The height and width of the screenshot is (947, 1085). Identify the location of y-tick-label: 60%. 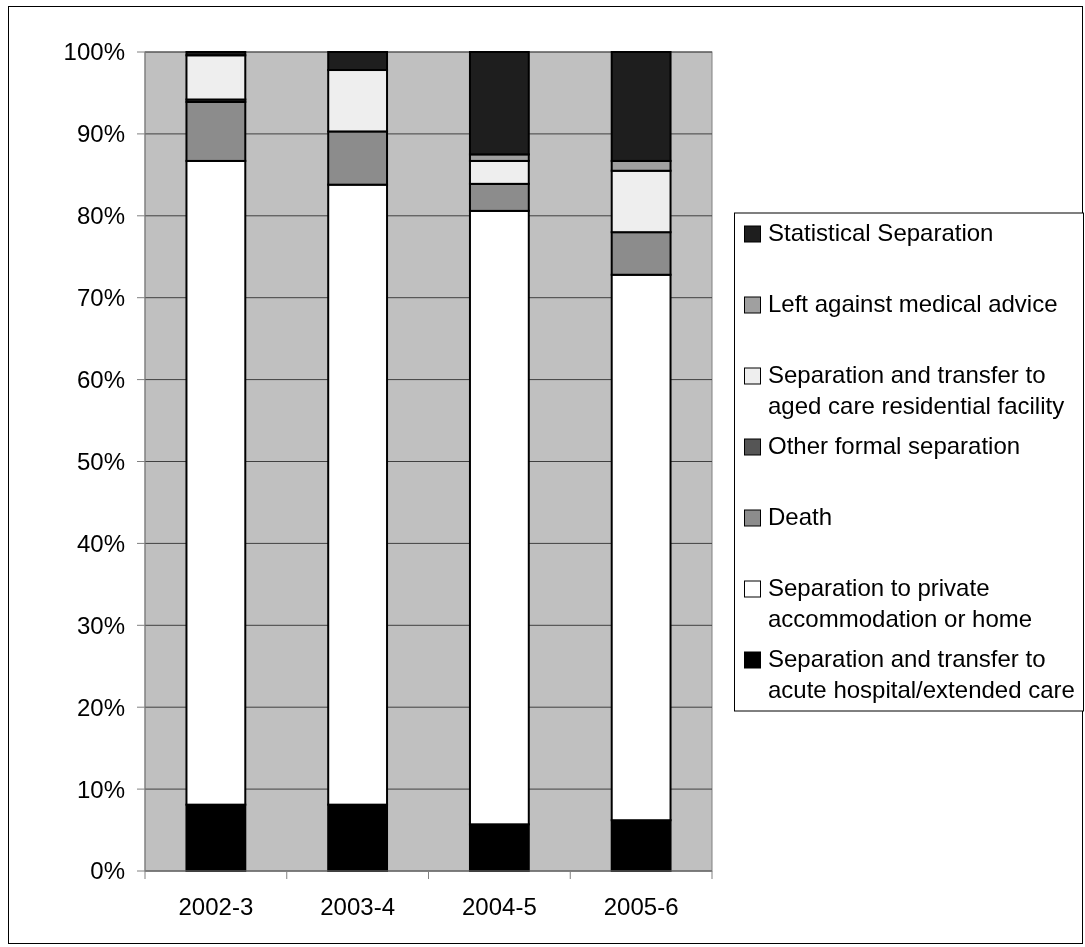
(100, 379).